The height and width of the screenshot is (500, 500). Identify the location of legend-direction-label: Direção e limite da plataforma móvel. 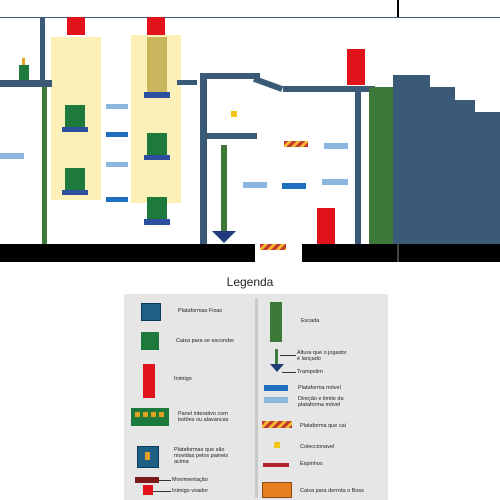
(321, 402).